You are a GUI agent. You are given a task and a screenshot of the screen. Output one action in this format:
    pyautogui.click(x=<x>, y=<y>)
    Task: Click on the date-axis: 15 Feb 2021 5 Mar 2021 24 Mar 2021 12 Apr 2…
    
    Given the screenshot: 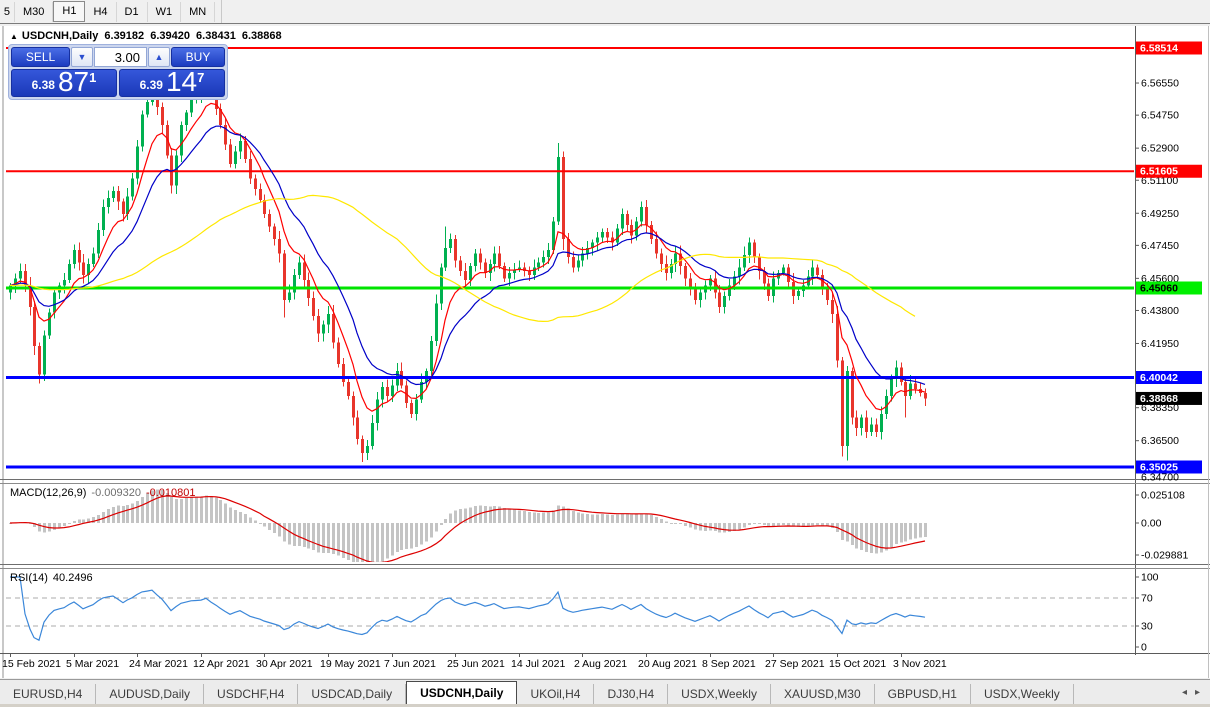 What is the action you would take?
    pyautogui.click(x=474, y=662)
    